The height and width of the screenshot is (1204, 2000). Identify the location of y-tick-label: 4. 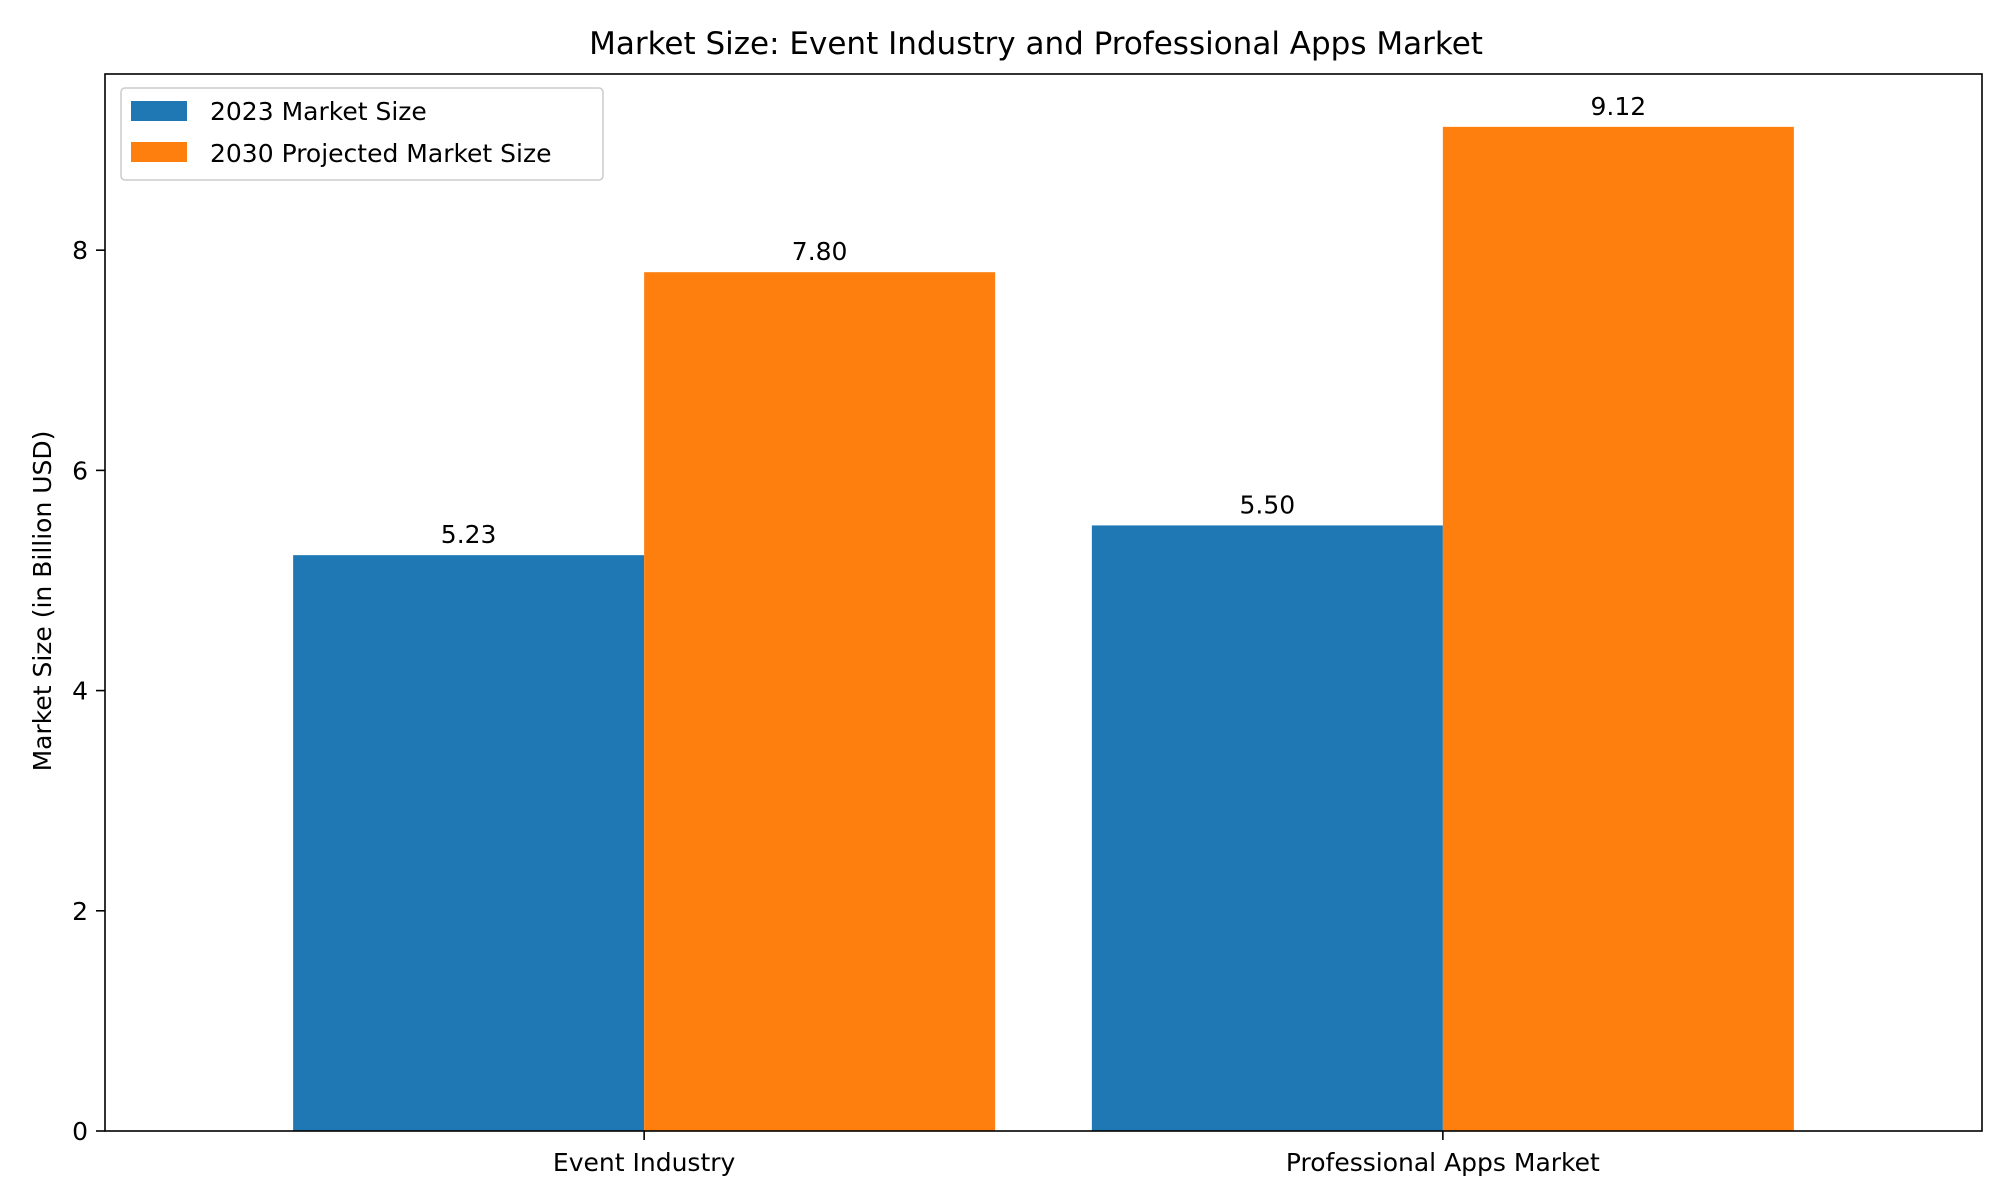
(80, 691).